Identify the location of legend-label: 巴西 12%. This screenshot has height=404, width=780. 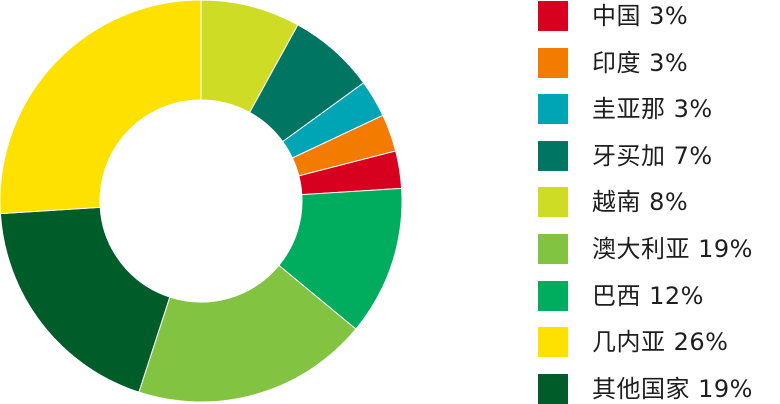
(648, 295).